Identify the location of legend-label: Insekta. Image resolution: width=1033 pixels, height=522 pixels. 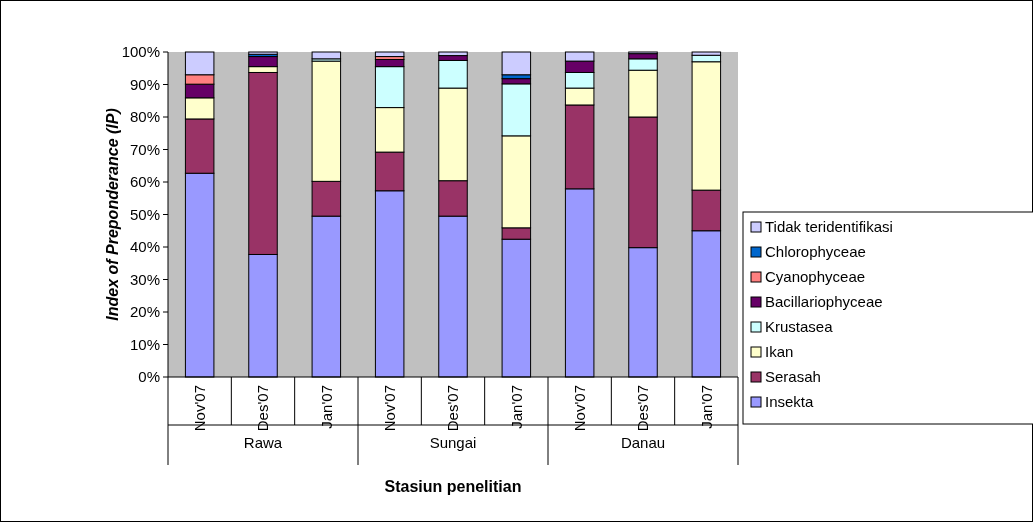
(790, 402).